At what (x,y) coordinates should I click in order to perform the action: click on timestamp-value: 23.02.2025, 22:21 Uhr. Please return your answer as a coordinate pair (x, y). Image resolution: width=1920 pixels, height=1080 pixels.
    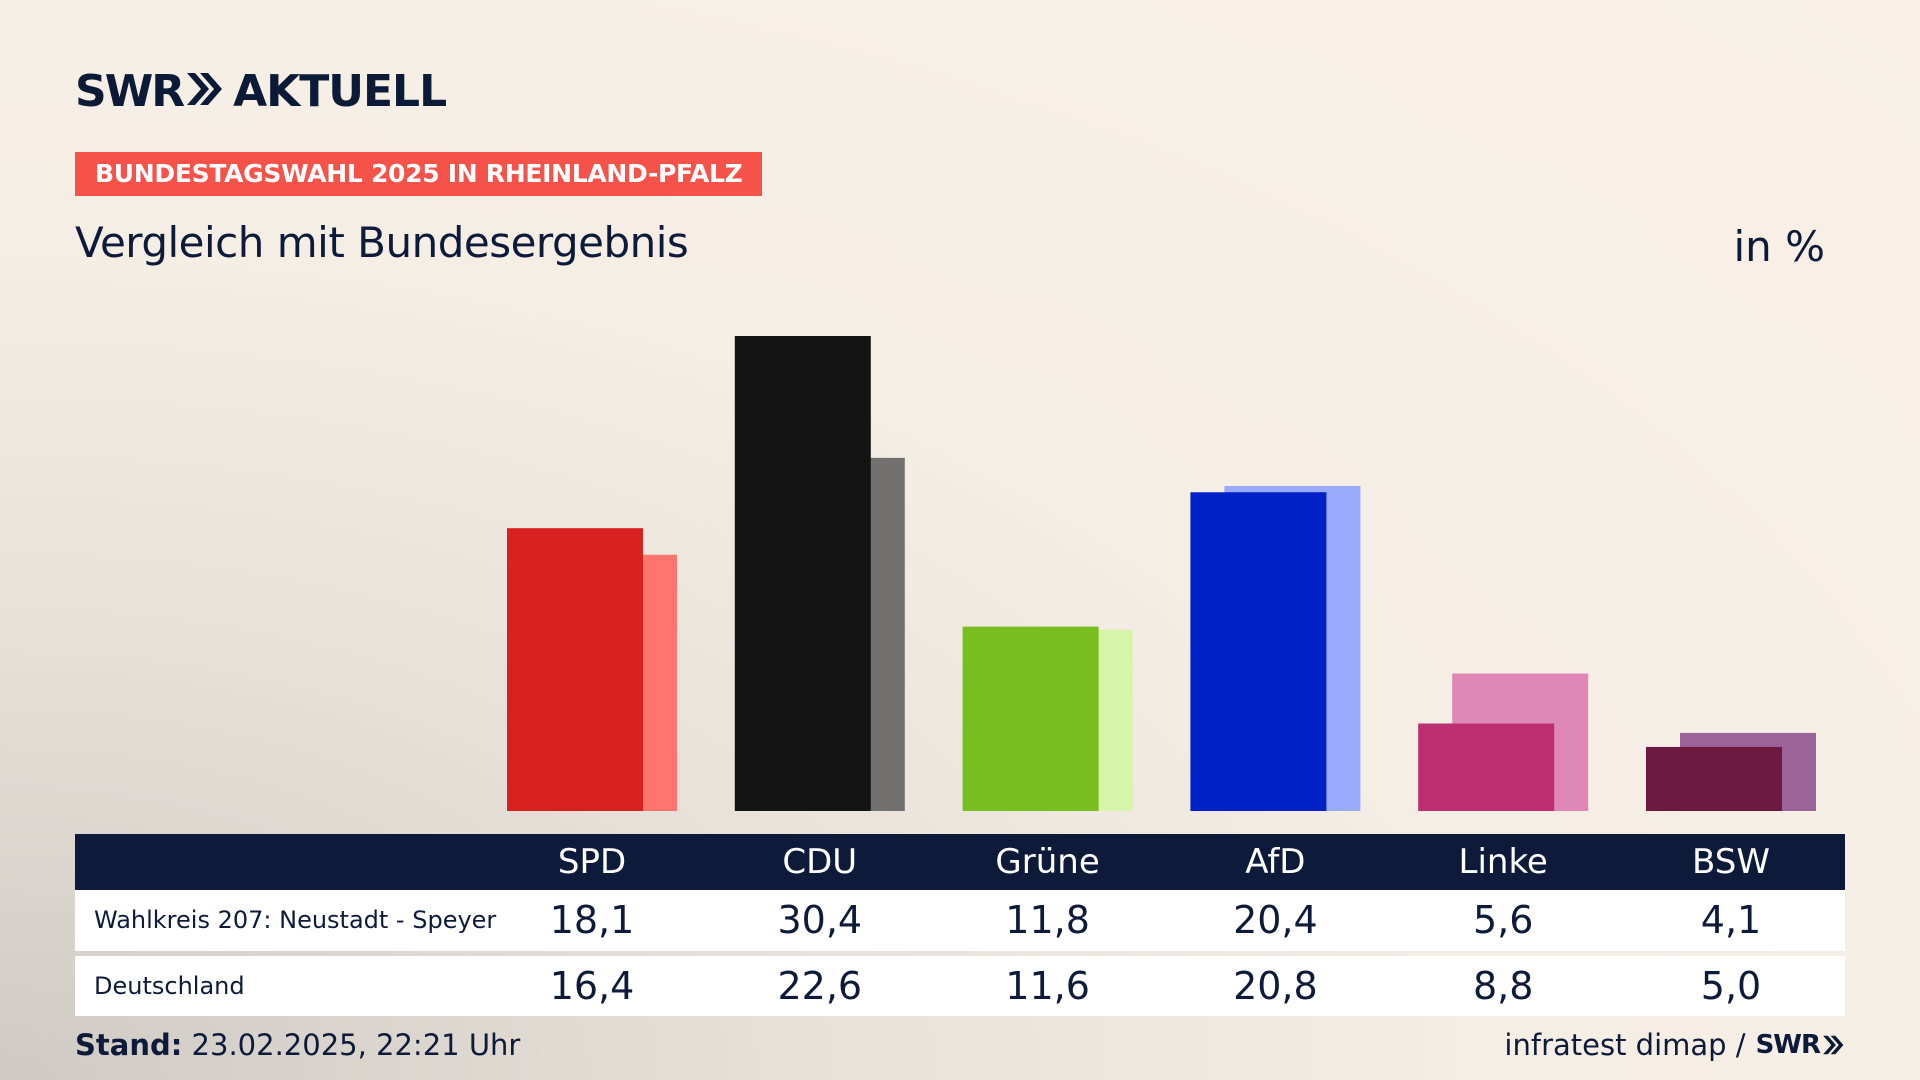
    Looking at the image, I should click on (356, 1045).